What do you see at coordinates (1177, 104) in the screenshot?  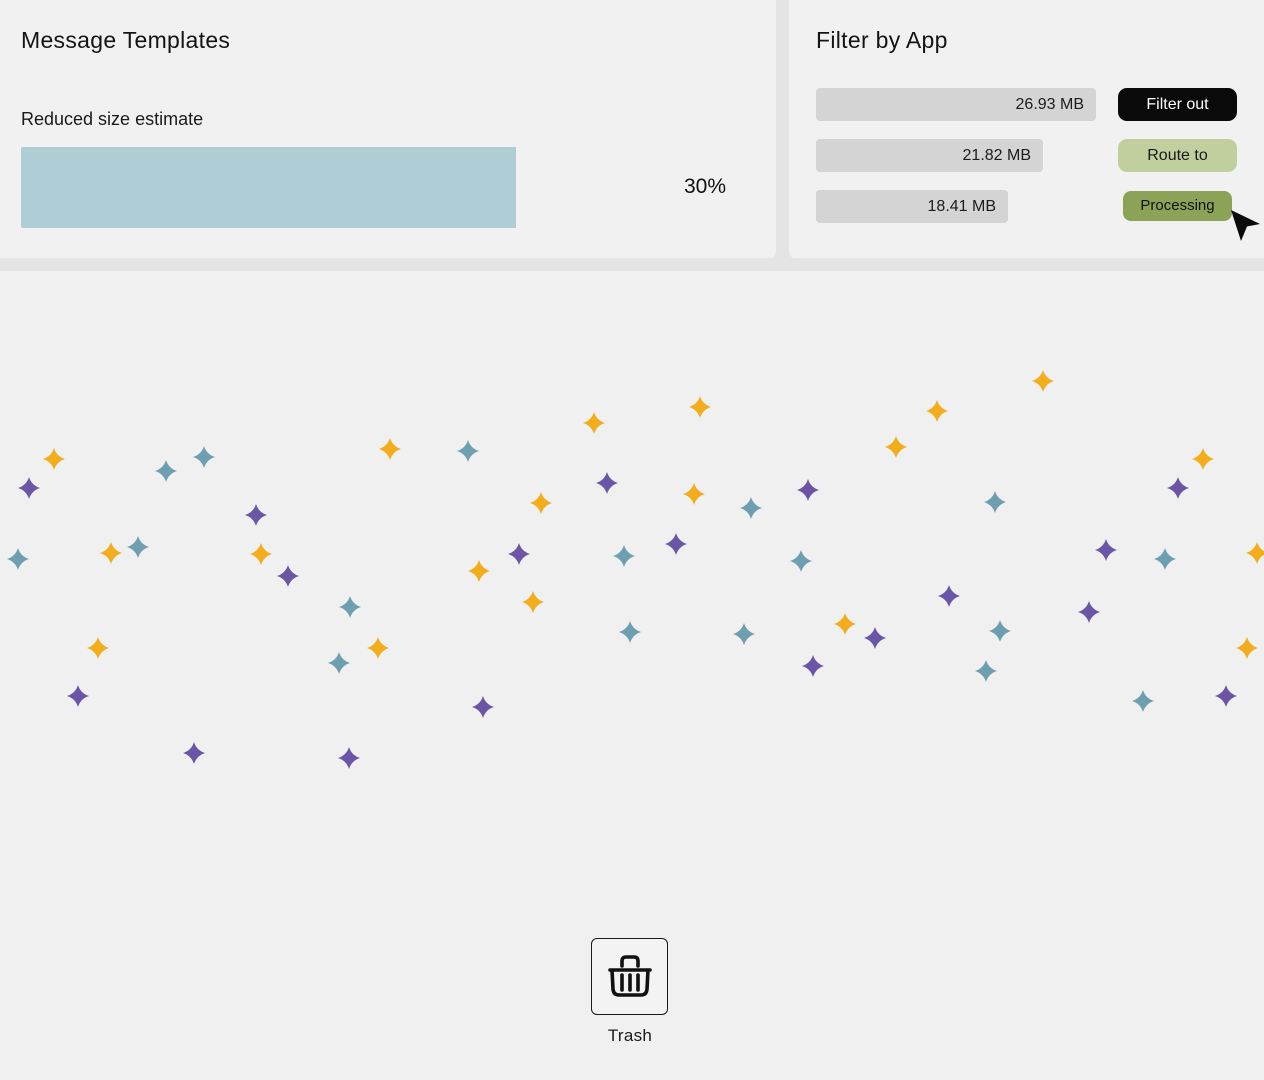 I see `filter-out-button: Filter out` at bounding box center [1177, 104].